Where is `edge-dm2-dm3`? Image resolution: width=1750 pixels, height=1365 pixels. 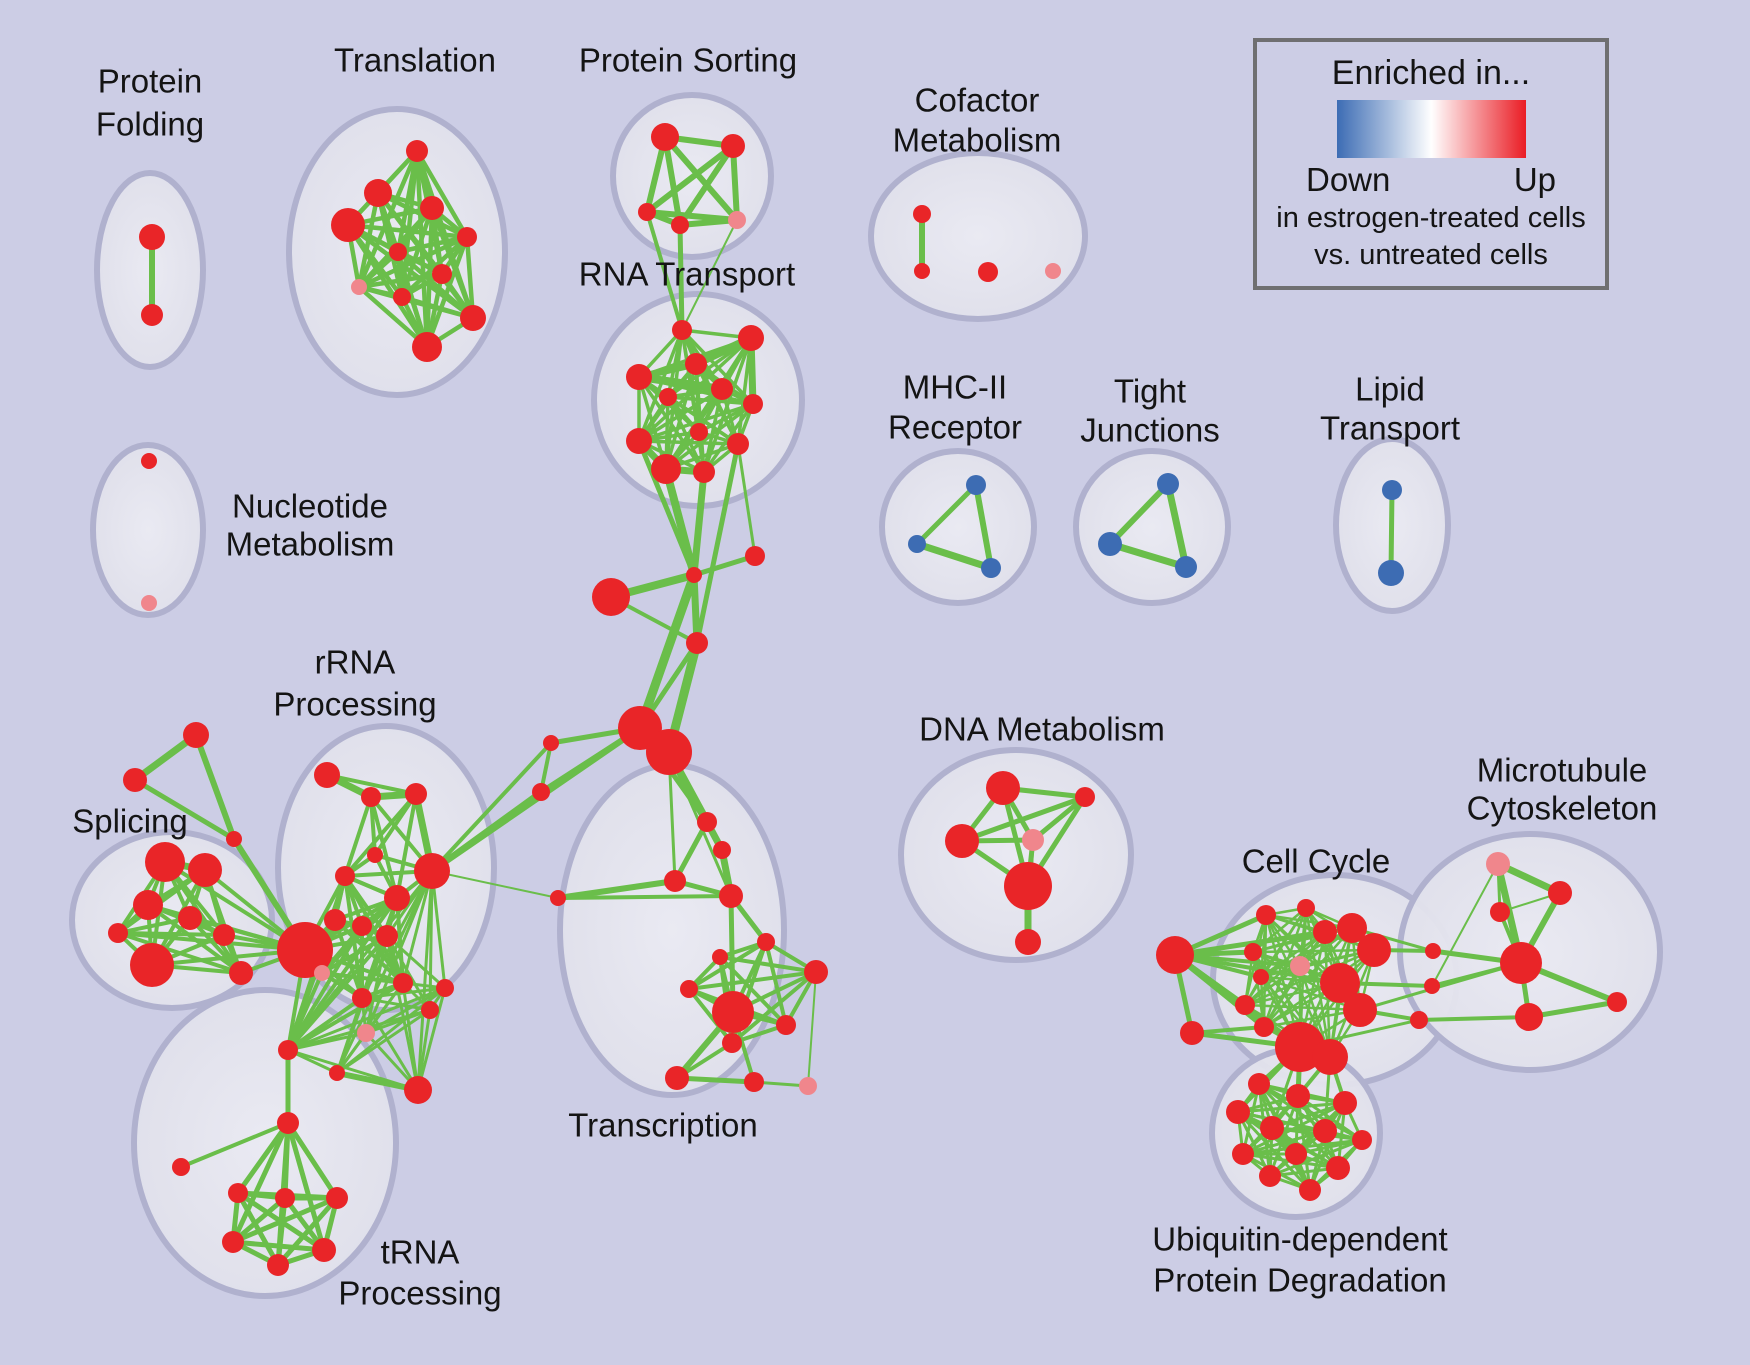
edge-dm2-dm3 is located at coordinates (1023, 819).